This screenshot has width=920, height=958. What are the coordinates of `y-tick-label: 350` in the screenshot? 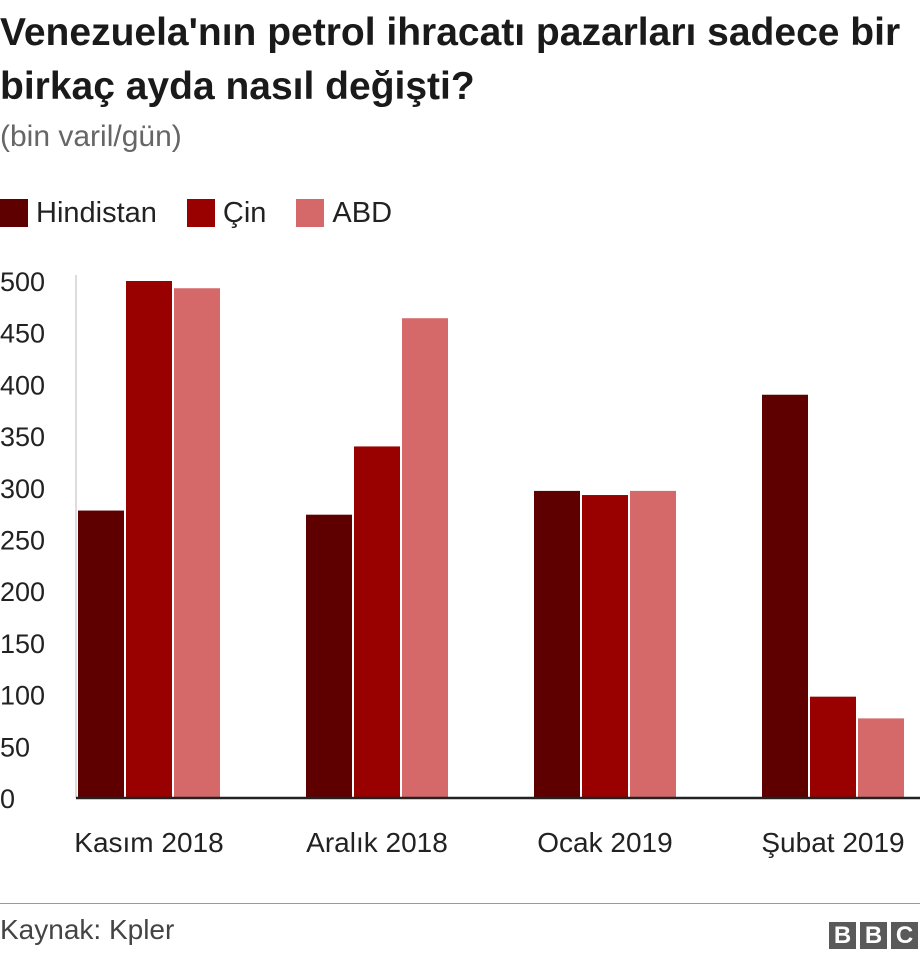 It's located at (22, 437).